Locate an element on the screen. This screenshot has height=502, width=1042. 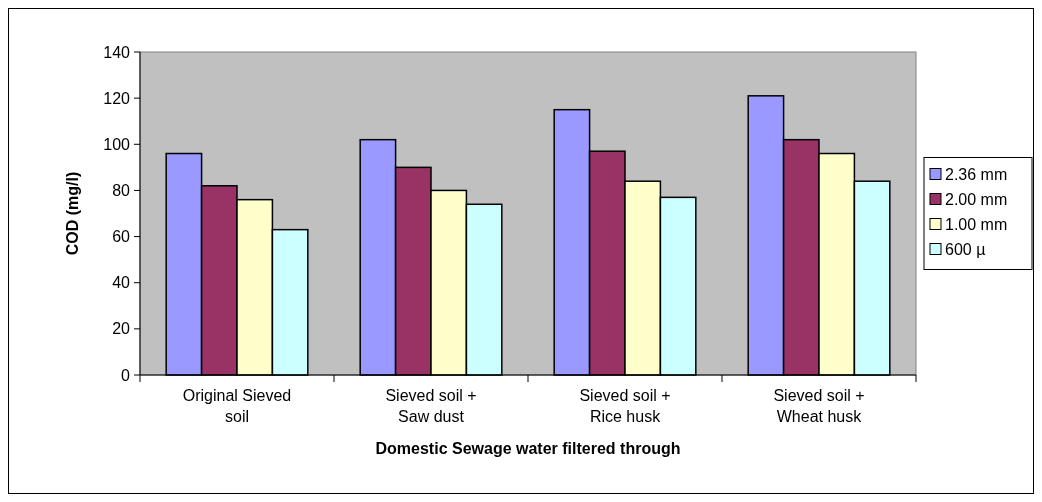
y-tick-label: 100 is located at coordinates (117, 144).